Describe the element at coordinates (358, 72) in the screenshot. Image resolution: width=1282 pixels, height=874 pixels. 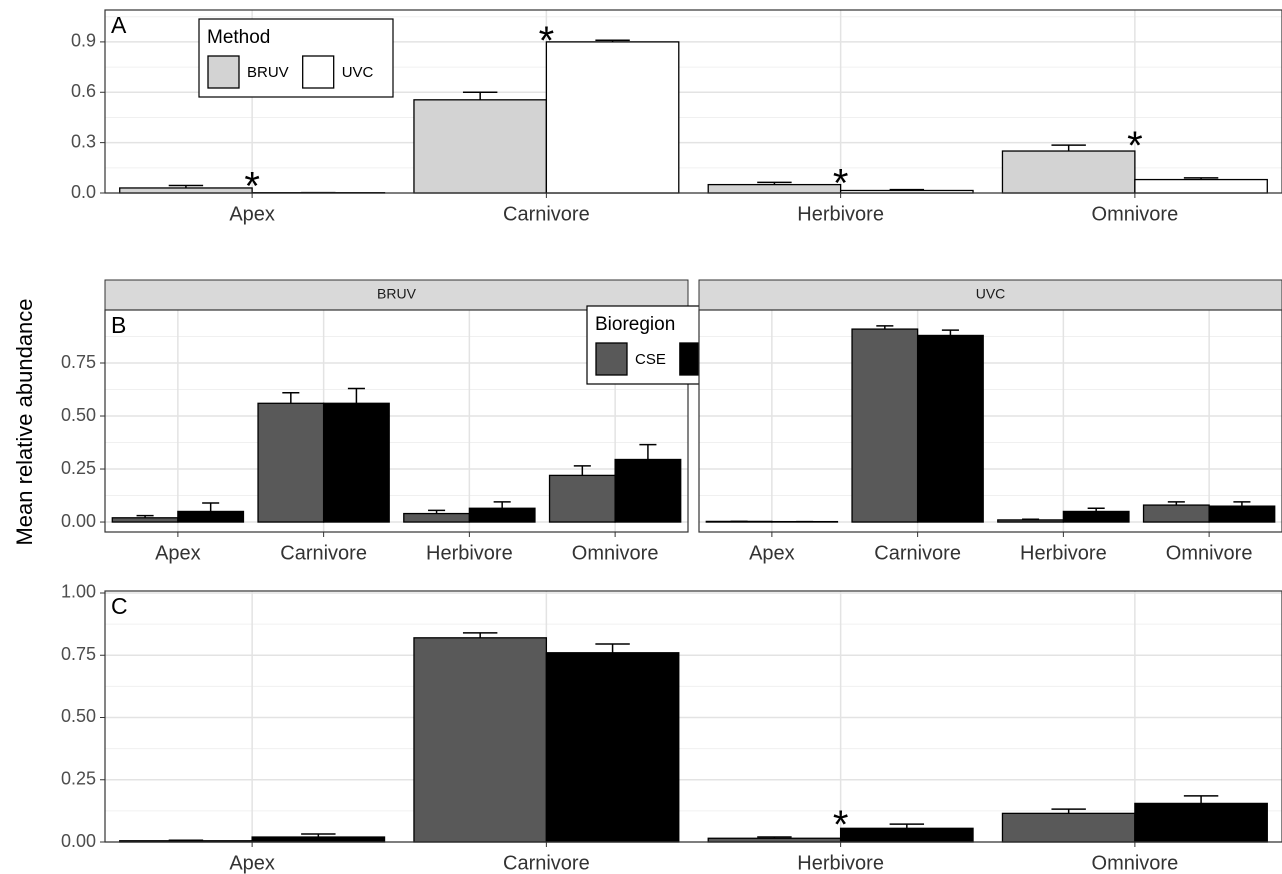
I see `legend-label: UVC` at that location.